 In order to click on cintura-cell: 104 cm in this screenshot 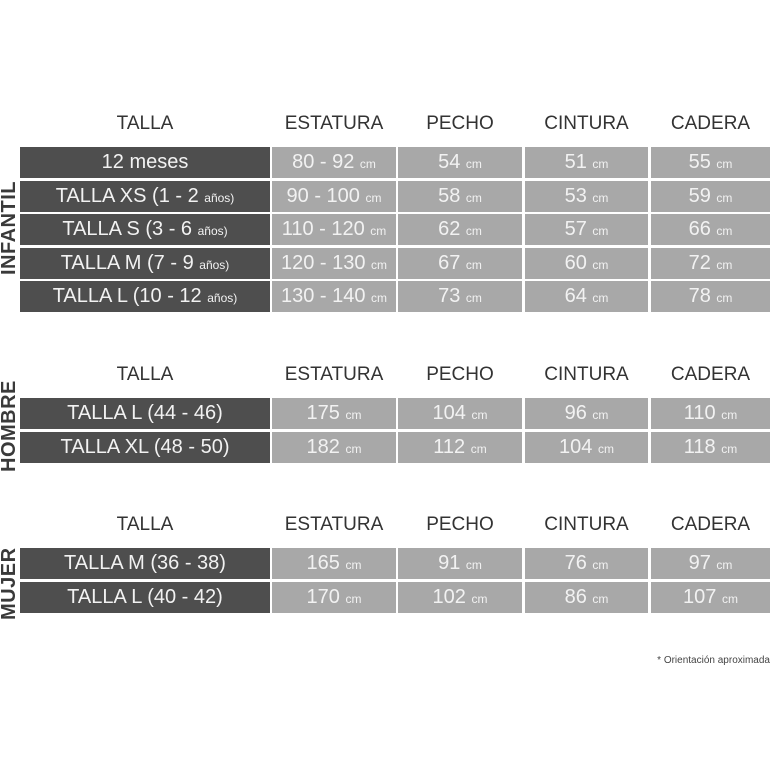, I will do `click(586, 447)`.